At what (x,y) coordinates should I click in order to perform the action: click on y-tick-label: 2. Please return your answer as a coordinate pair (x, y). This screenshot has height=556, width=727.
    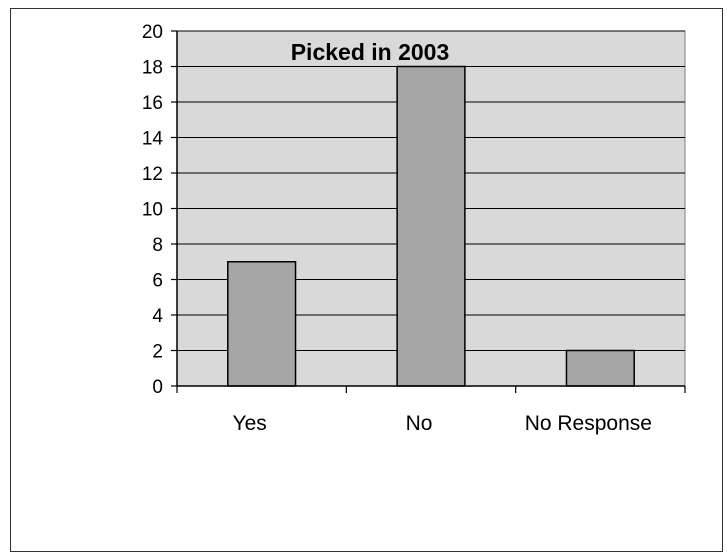
    Looking at the image, I should click on (157, 352).